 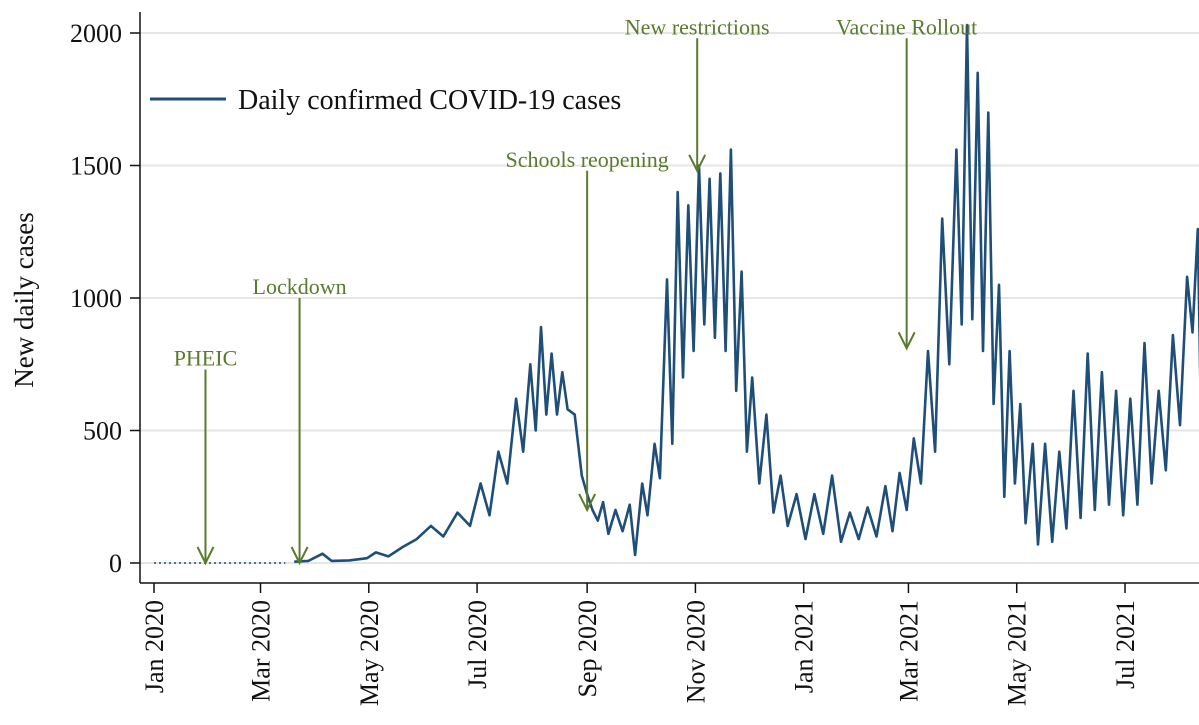 I want to click on x-tick-label: May 2021, so click(x=1017, y=653).